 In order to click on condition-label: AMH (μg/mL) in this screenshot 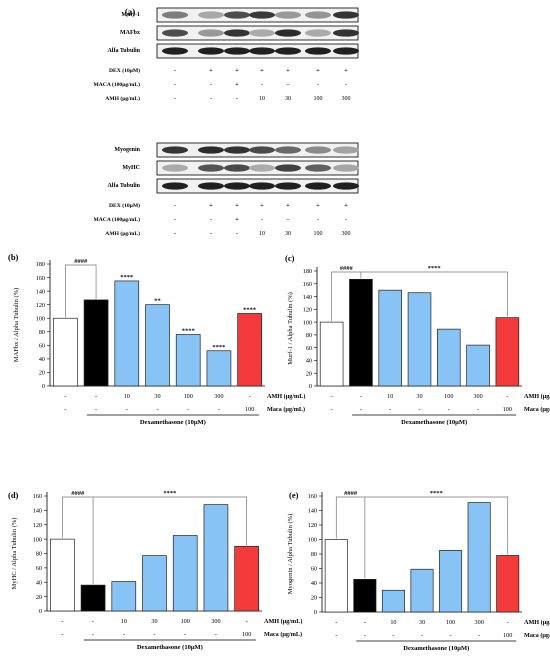, I will do `click(122, 233)`.